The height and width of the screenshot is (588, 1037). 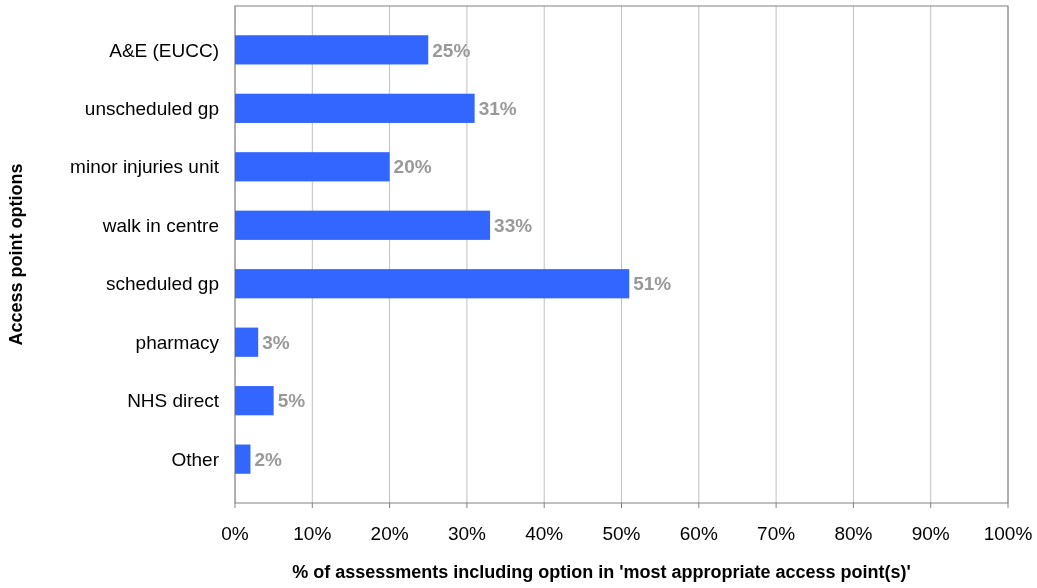 What do you see at coordinates (195, 459) in the screenshot?
I see `y-tick-label: Other` at bounding box center [195, 459].